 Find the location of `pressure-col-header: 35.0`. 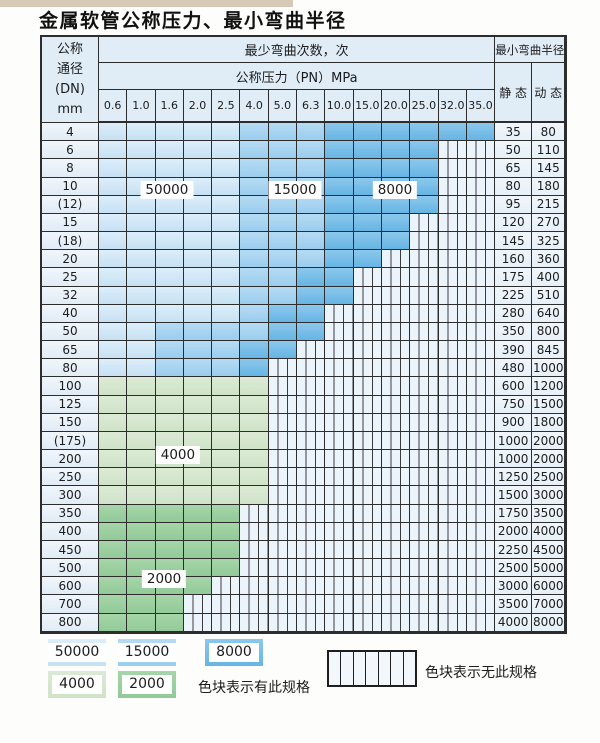

pressure-col-header: 35.0 is located at coordinates (481, 106).